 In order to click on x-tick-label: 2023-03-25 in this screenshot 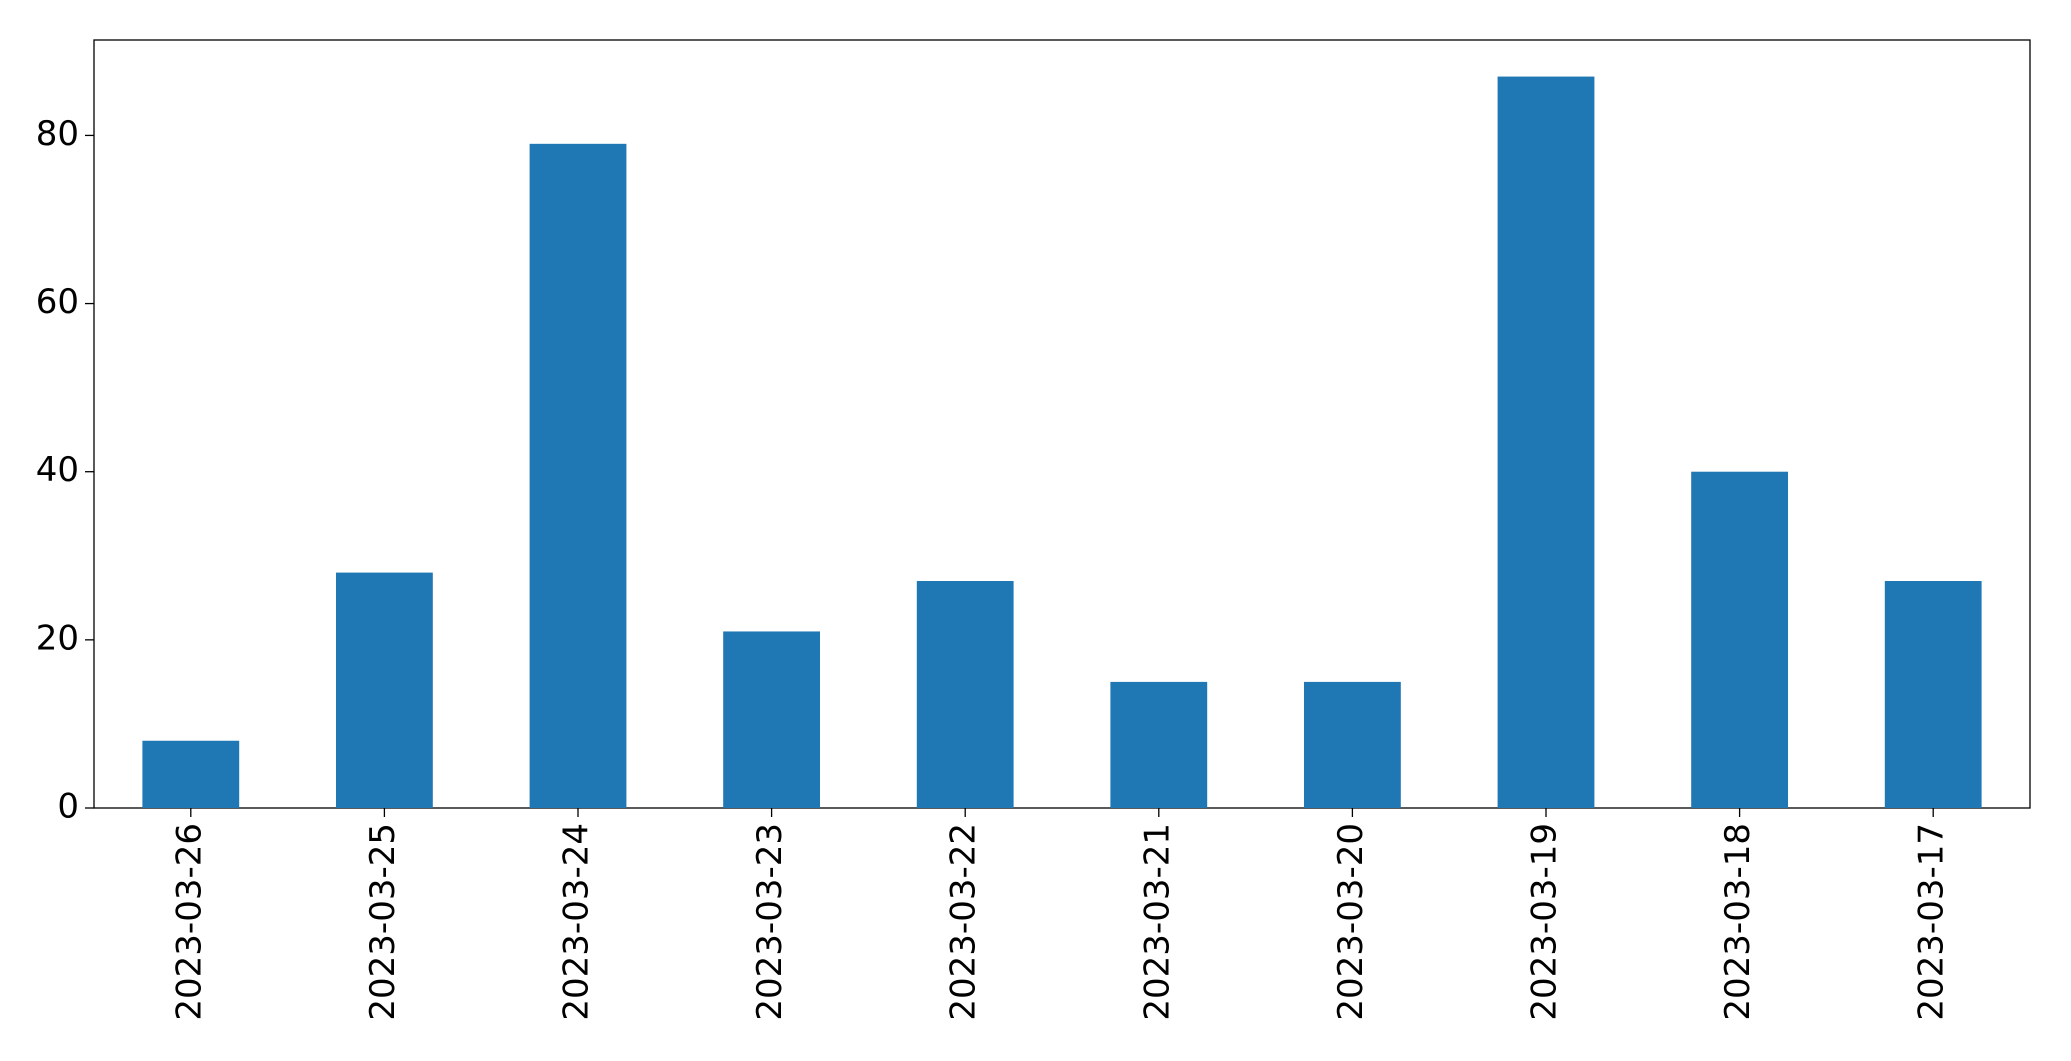, I will do `click(383, 922)`.